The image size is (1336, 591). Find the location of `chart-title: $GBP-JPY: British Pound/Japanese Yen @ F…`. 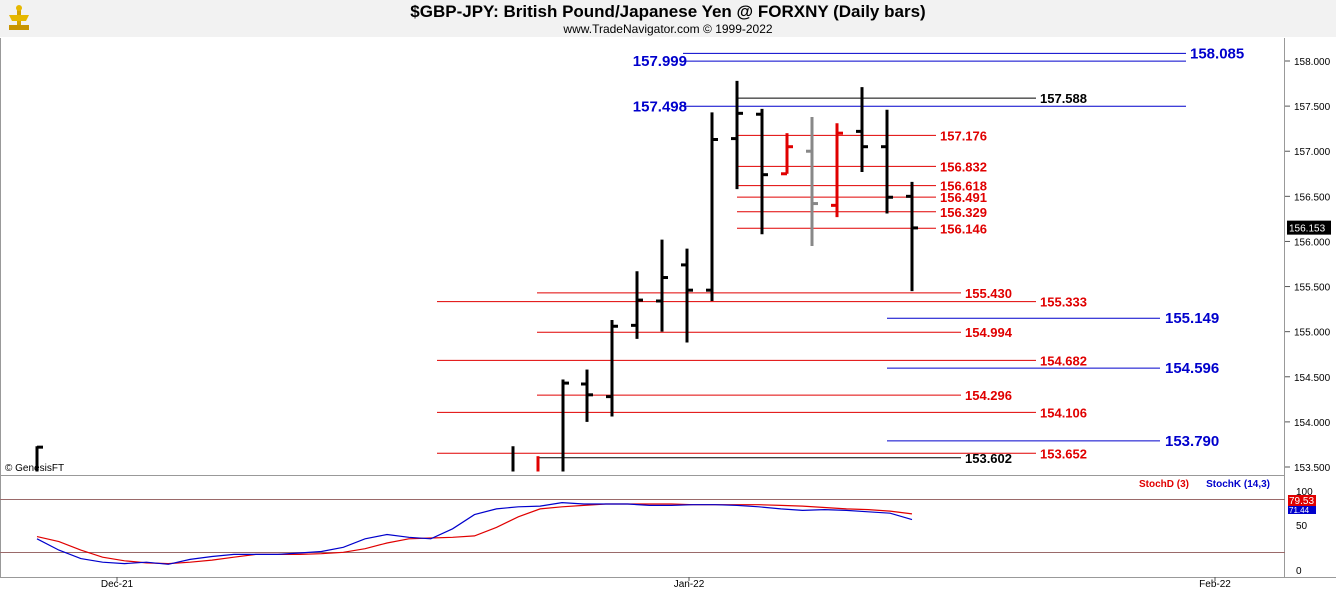

chart-title: $GBP-JPY: British Pound/Japanese Yen @ F… is located at coordinates (668, 11).